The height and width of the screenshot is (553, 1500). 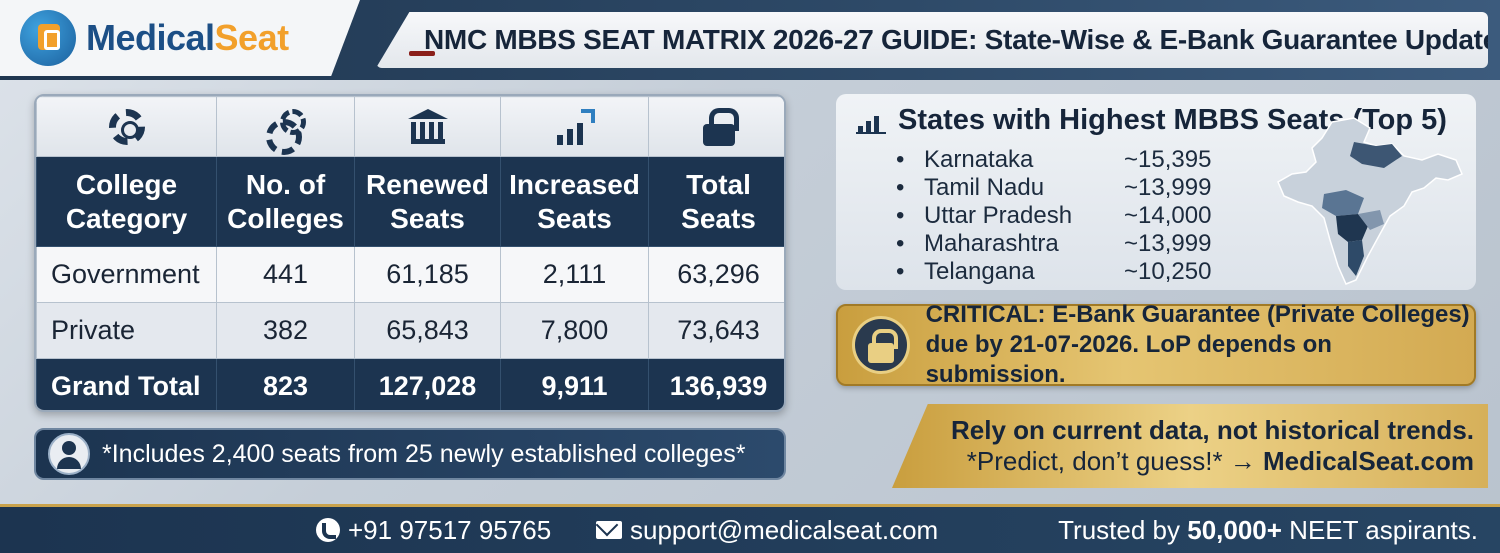 What do you see at coordinates (427, 384) in the screenshot?
I see `table-cell: 127,028` at bounding box center [427, 384].